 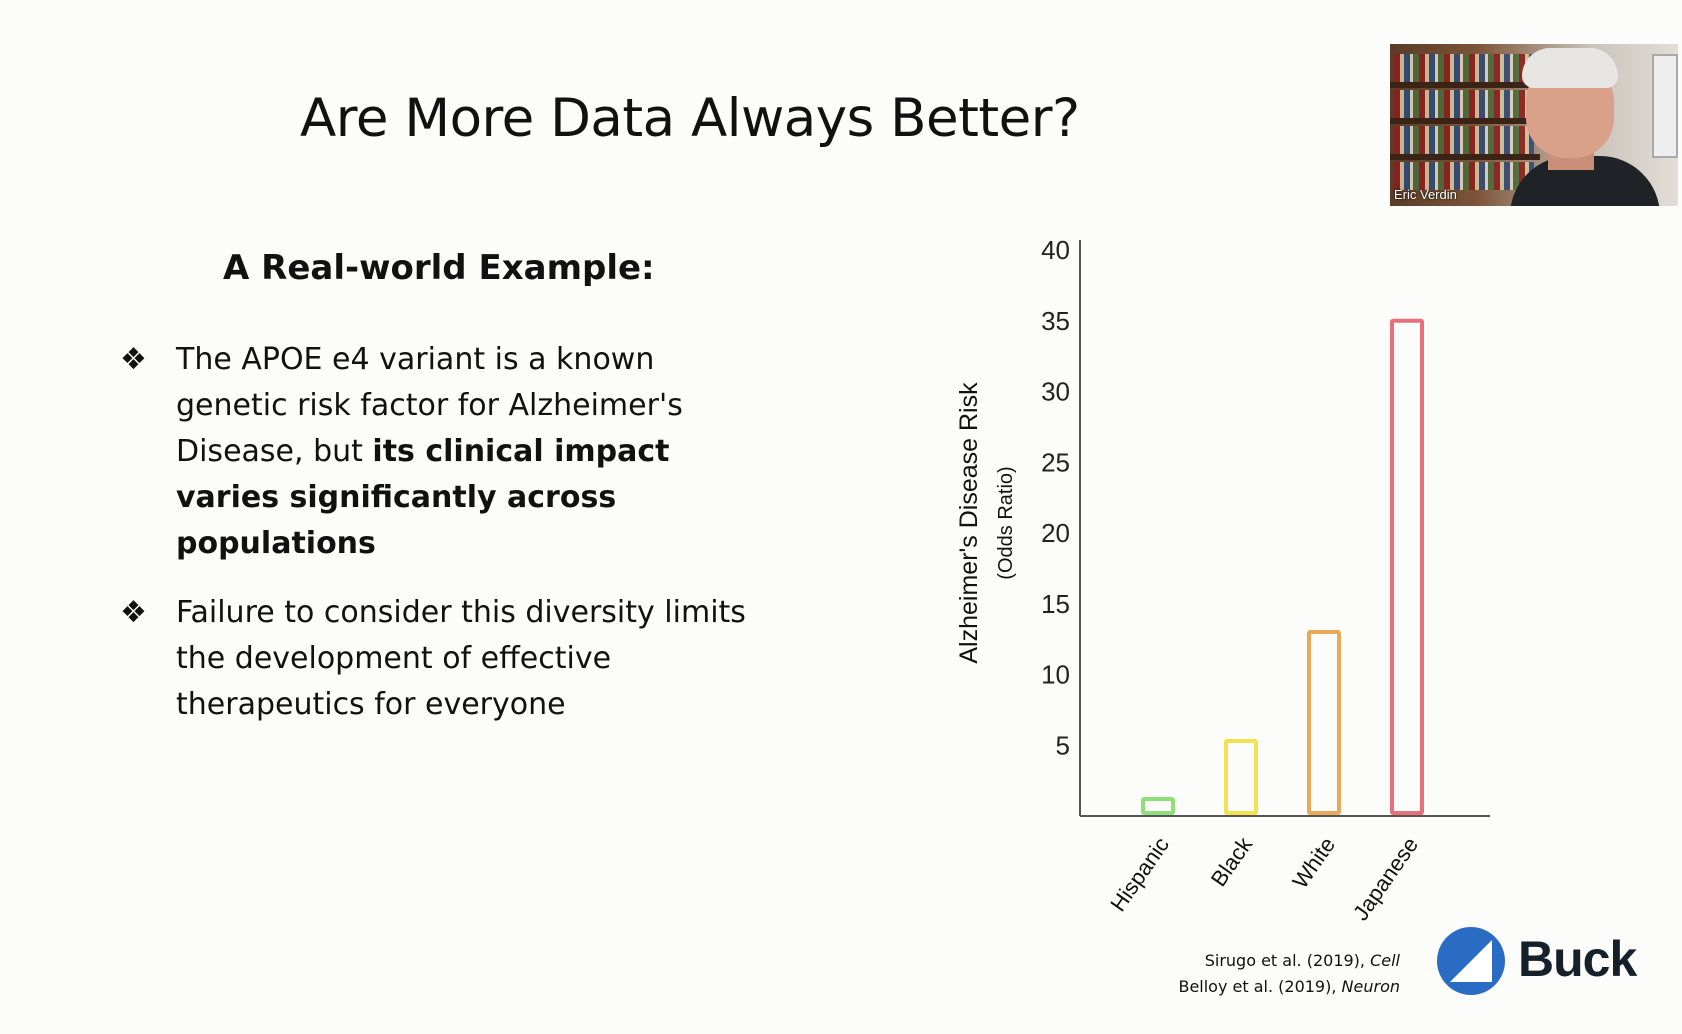 What do you see at coordinates (1055, 250) in the screenshot?
I see `y-tick-label: 40` at bounding box center [1055, 250].